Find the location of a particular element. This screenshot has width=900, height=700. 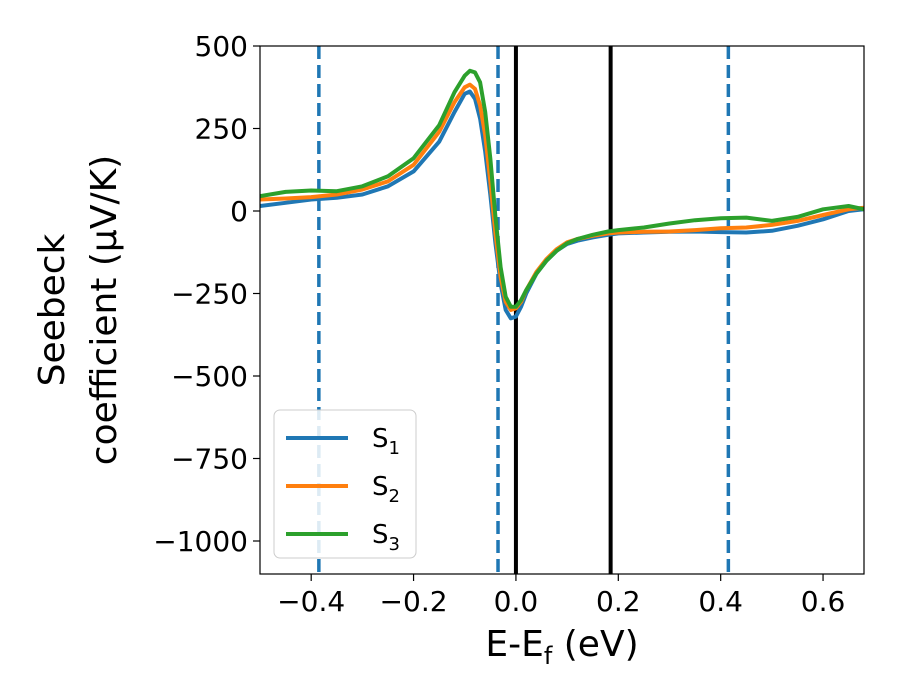

y-tick-label: 500 is located at coordinates (221, 46).